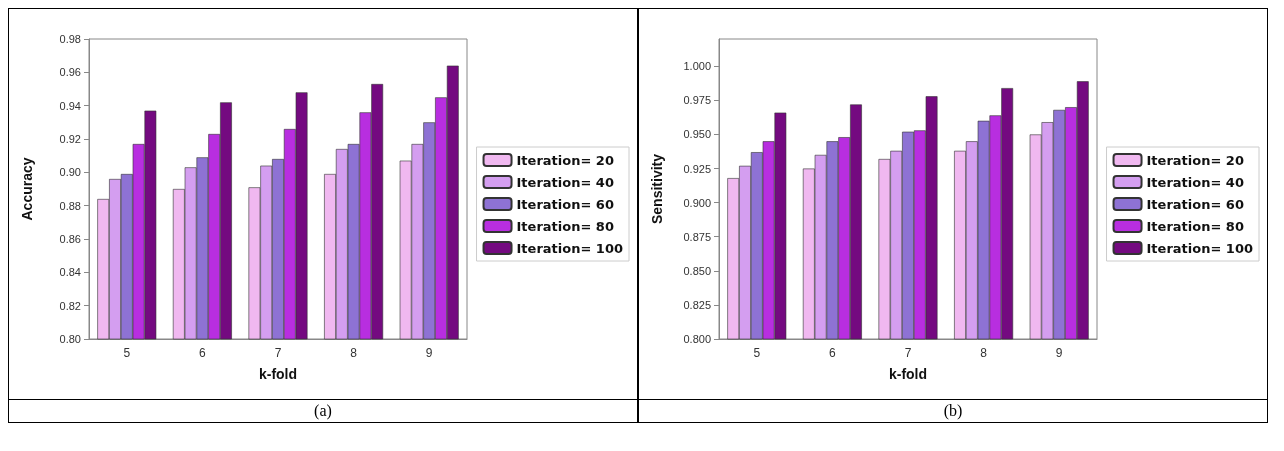 The image size is (1284, 451). I want to click on y-axis-title: Accuracy, so click(27, 189).